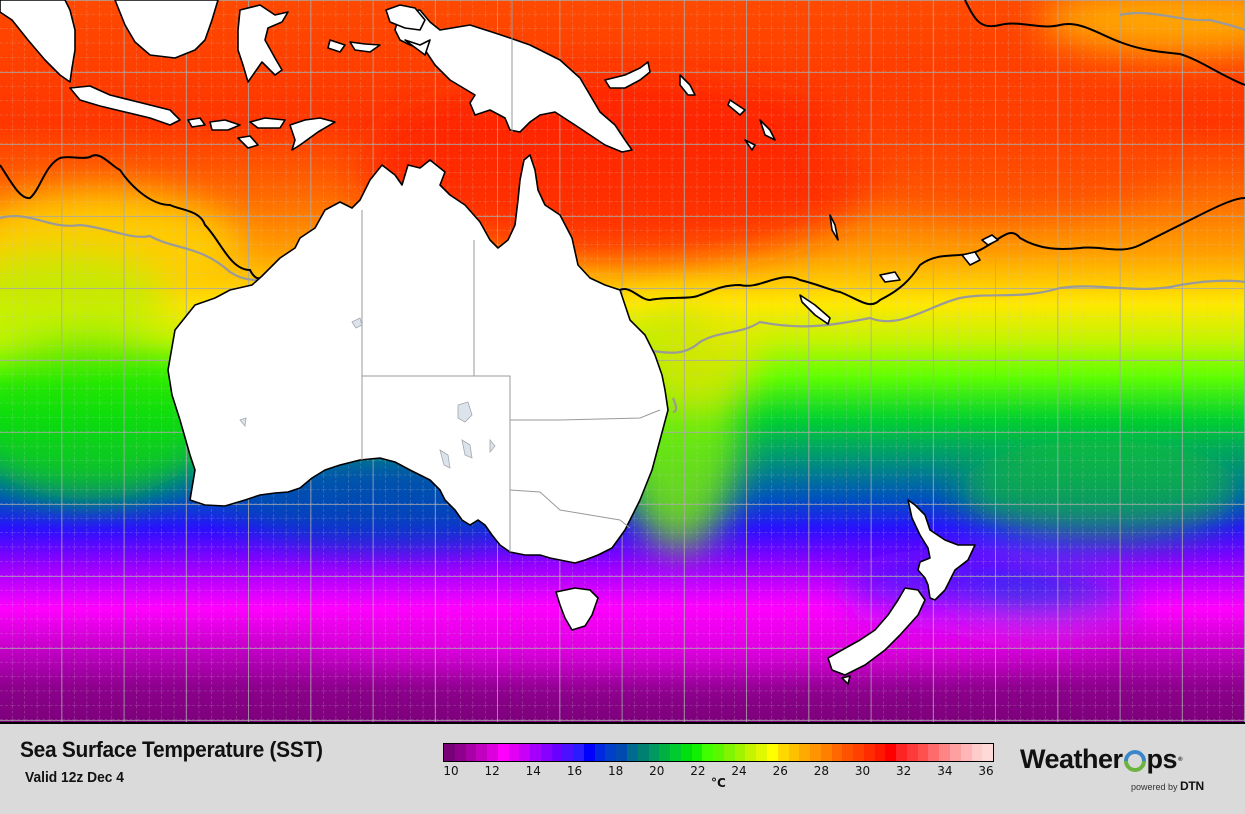 The height and width of the screenshot is (814, 1245). I want to click on sulawesi-landmass, so click(263, 43).